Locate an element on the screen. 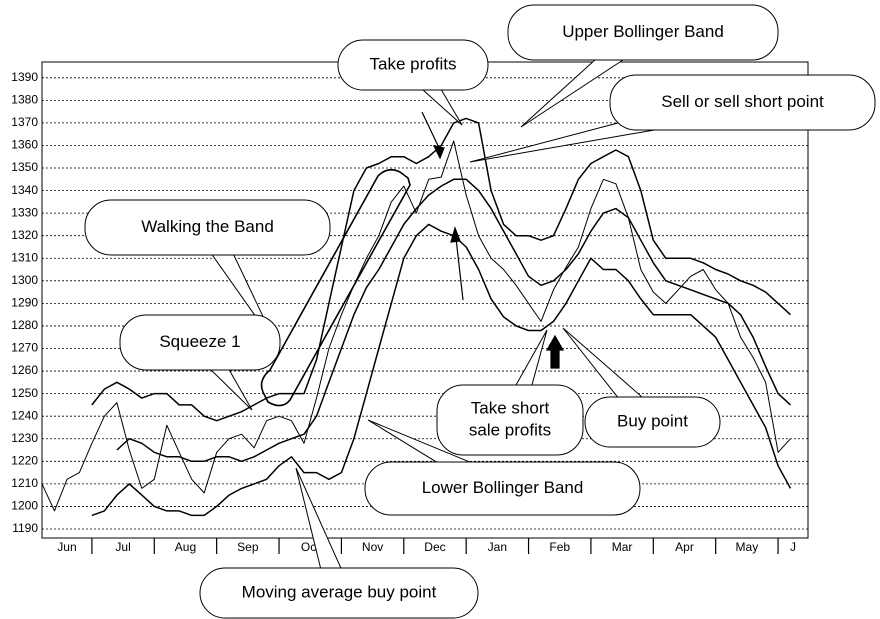 The image size is (880, 619). buy-arrow is located at coordinates (555, 351).